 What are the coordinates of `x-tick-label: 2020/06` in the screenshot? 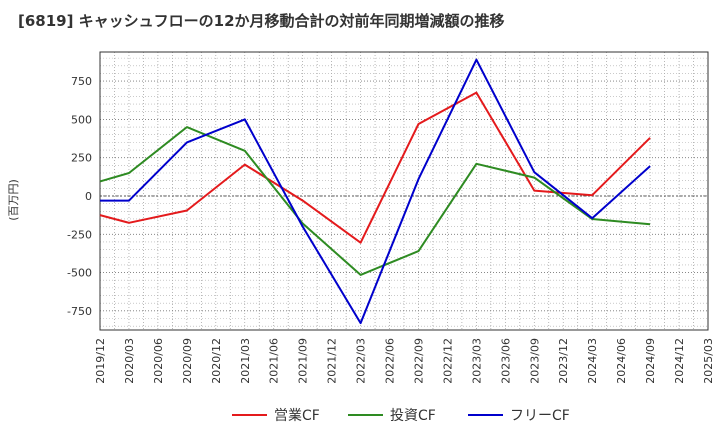 It's located at (158, 361).